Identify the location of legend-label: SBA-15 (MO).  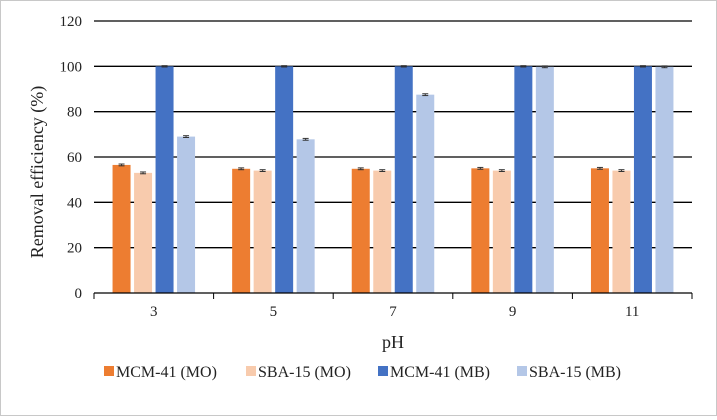
(304, 372).